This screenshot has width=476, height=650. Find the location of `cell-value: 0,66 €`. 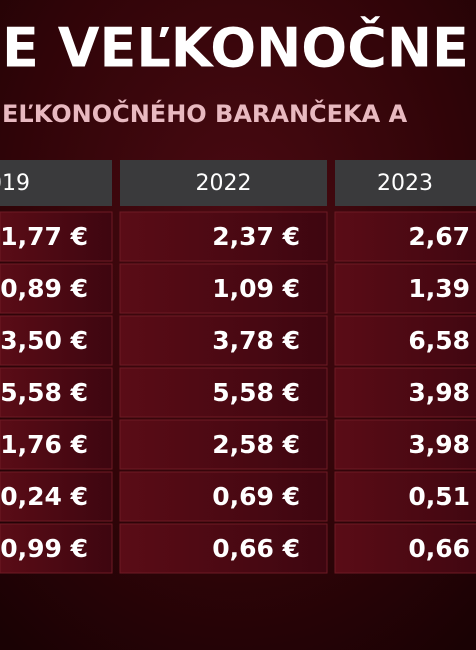

cell-value: 0,66 € is located at coordinates (256, 548).